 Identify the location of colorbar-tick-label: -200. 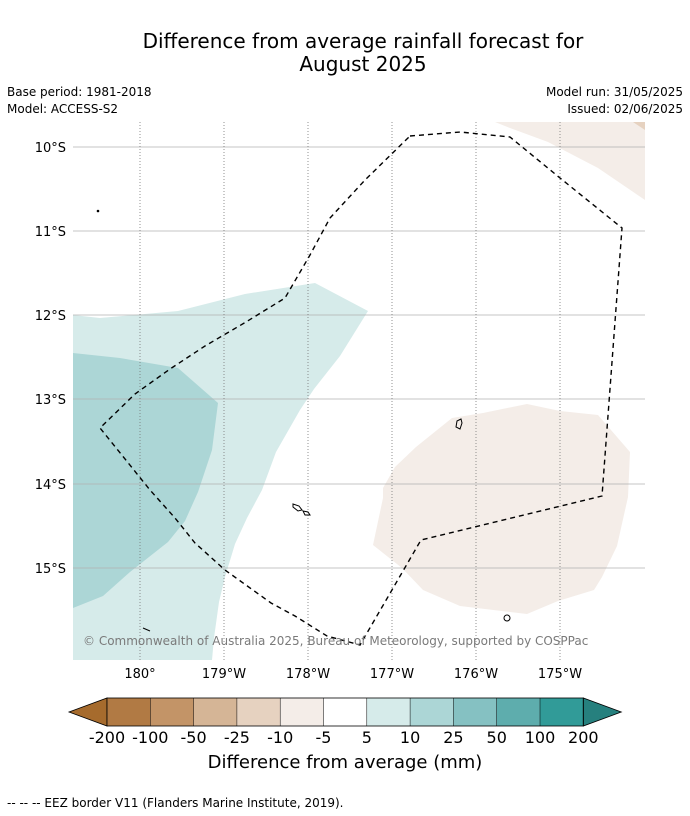
(107, 737).